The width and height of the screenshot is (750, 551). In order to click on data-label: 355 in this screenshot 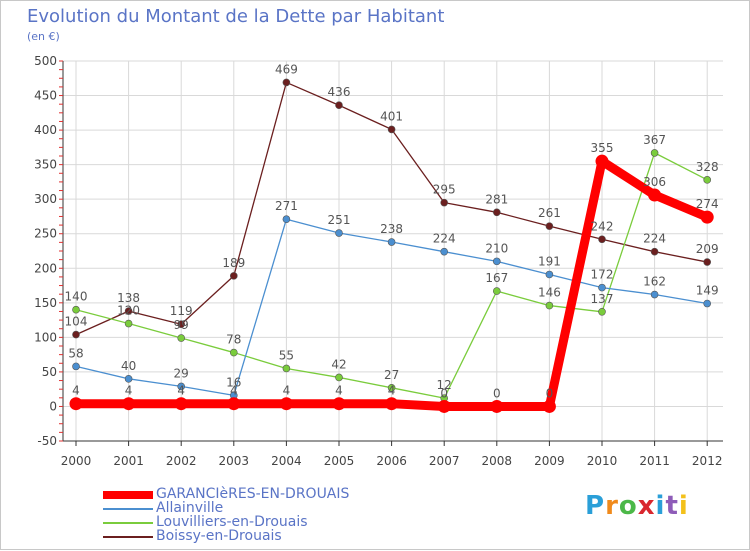, I will do `click(602, 148)`.